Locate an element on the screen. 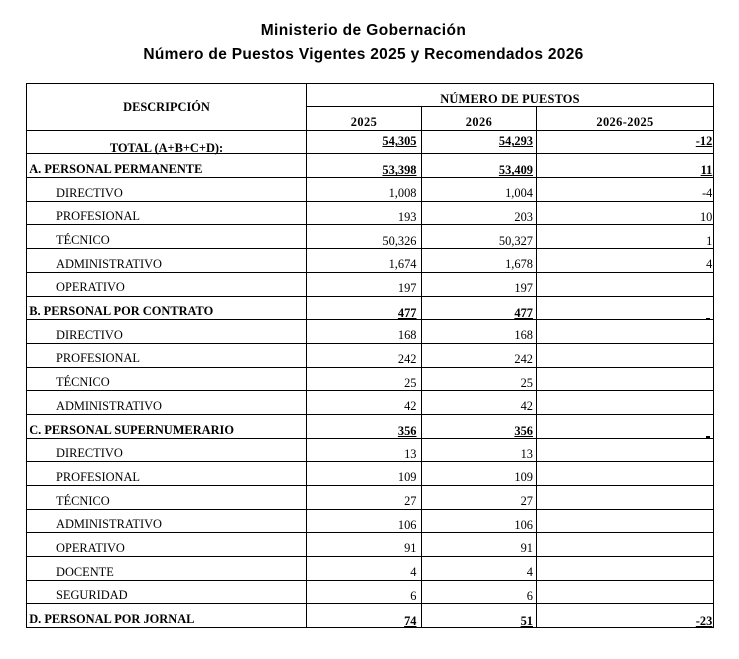 The width and height of the screenshot is (739, 659). table-row: DOCENTE 4 4 is located at coordinates (370, 568).